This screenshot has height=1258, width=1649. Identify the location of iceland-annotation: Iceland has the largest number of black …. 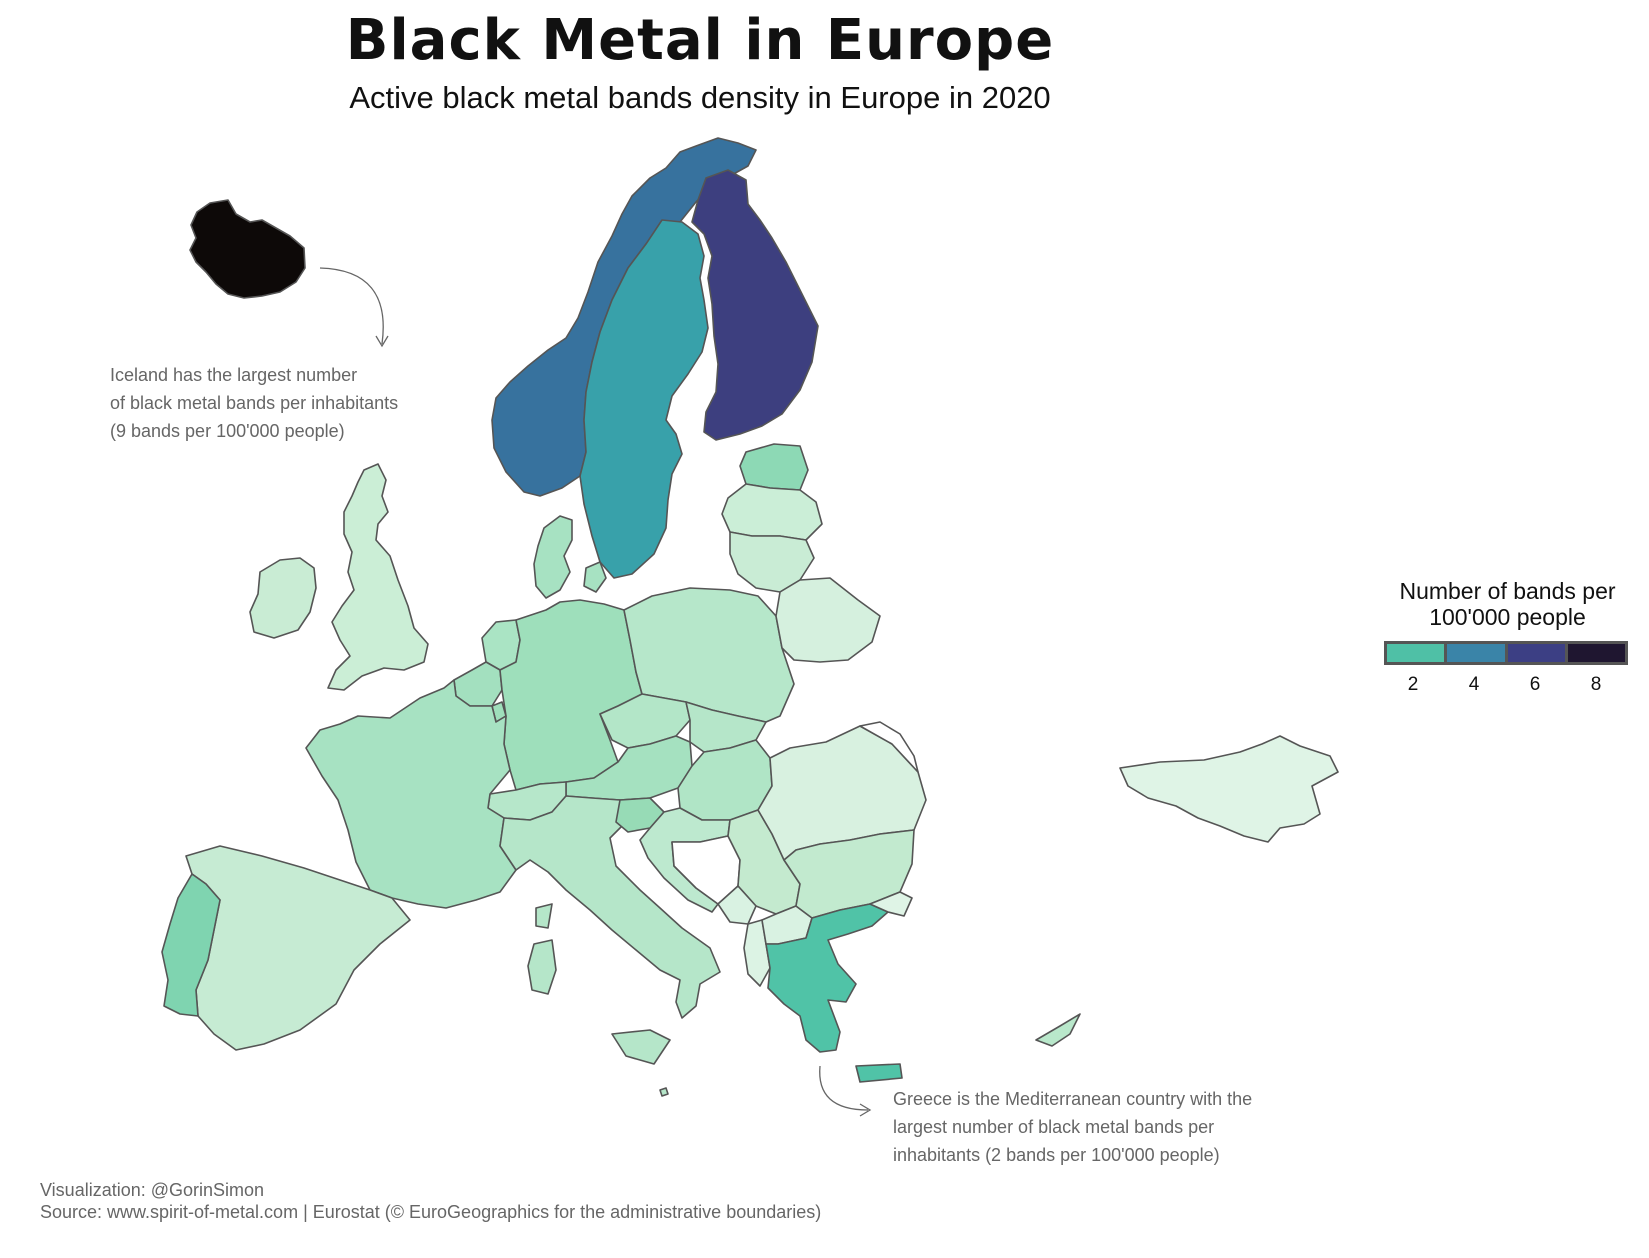
(275, 403).